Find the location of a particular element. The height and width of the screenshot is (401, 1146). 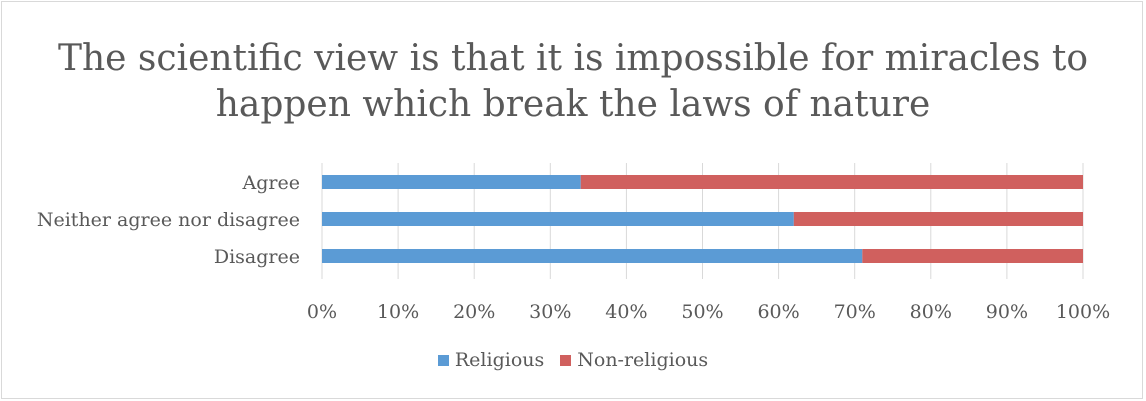

x-tick-label: 10% is located at coordinates (398, 312).